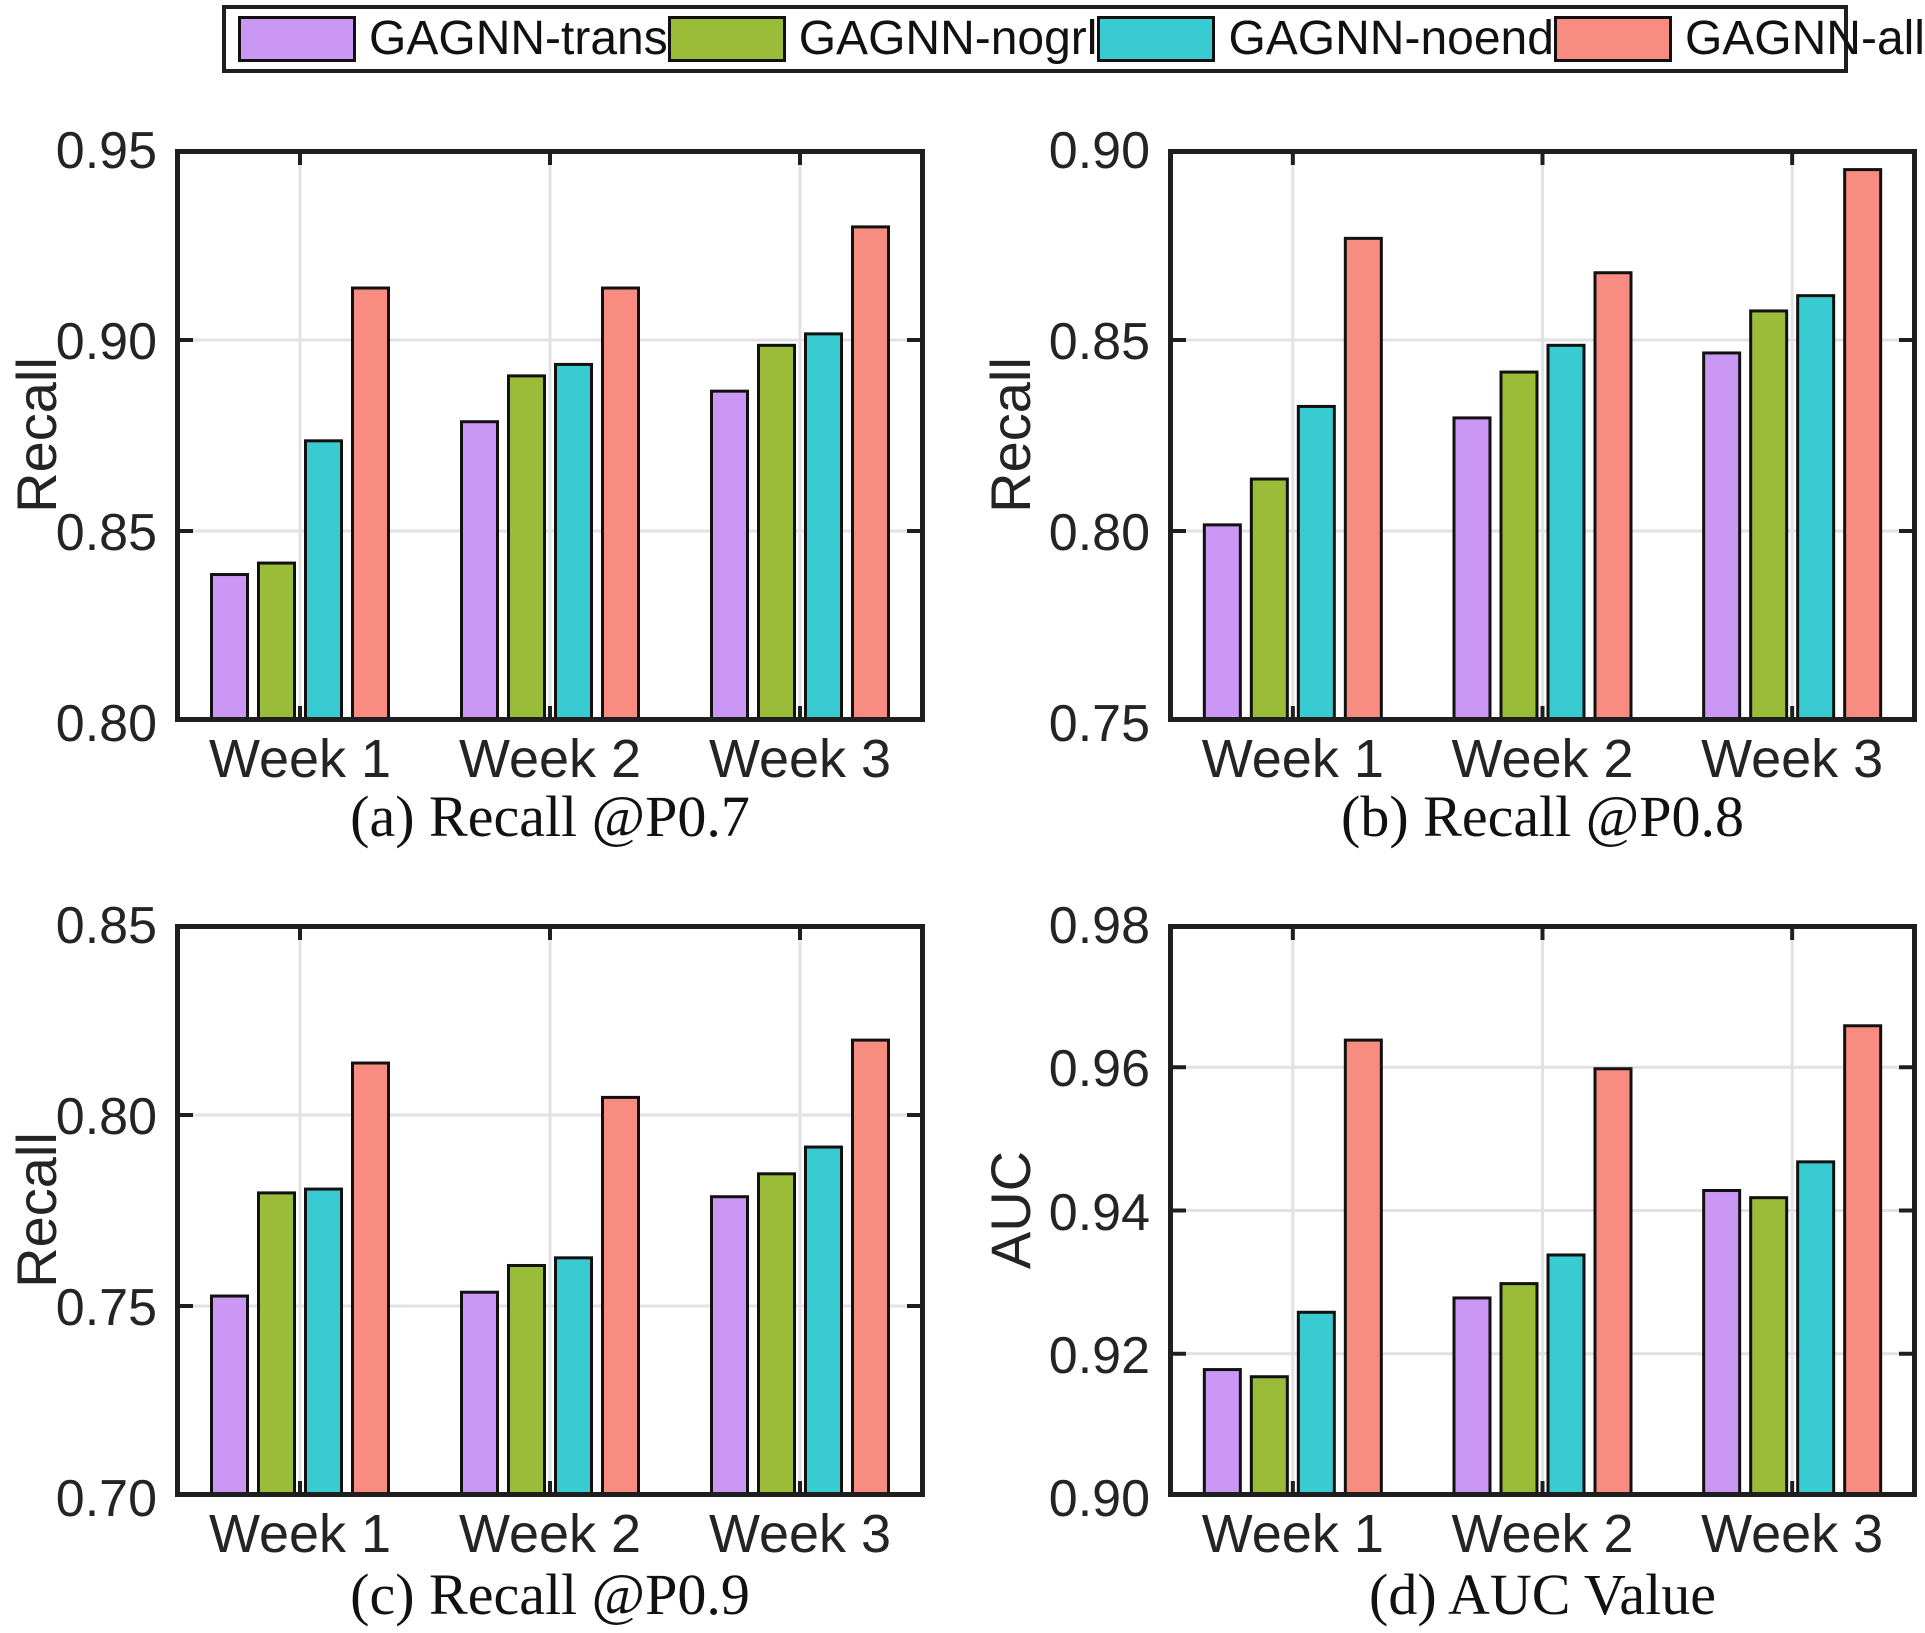 This screenshot has height=1633, width=1925. What do you see at coordinates (948, 38) in the screenshot?
I see `legend-label-gagnn-nogrl: GAGNN-nogrl` at bounding box center [948, 38].